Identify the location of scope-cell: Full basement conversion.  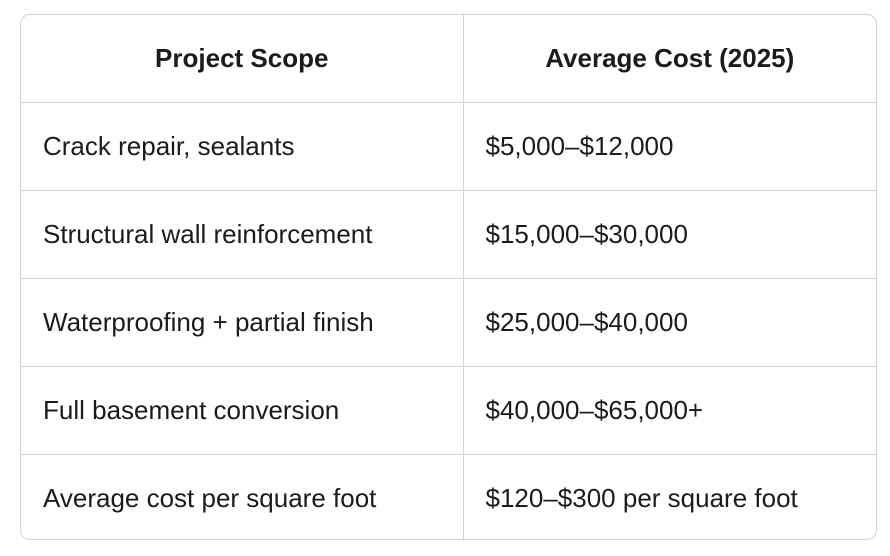
(242, 410).